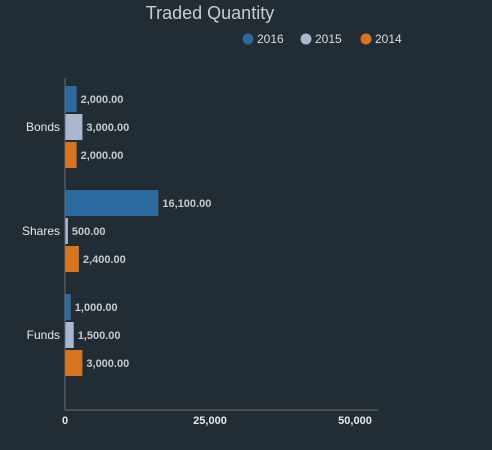  What do you see at coordinates (210, 421) in the screenshot?
I see `x-tick-label-25000: 25,000` at bounding box center [210, 421].